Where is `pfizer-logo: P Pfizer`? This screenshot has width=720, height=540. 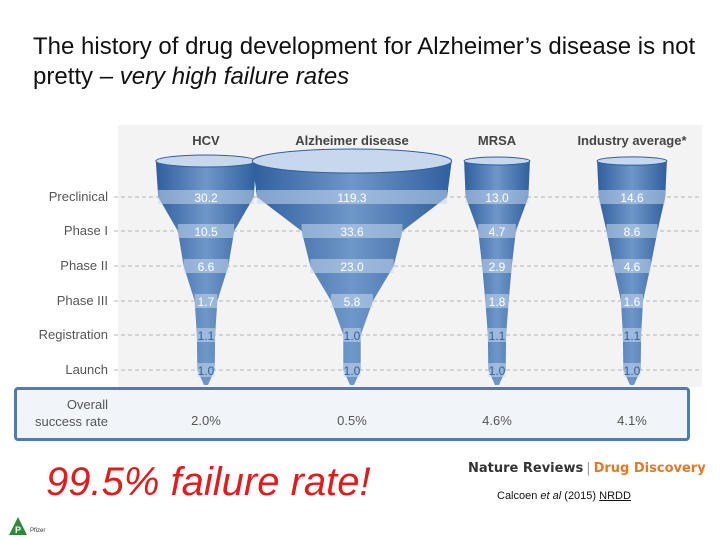 pfizer-logo: P Pfizer is located at coordinates (27, 526).